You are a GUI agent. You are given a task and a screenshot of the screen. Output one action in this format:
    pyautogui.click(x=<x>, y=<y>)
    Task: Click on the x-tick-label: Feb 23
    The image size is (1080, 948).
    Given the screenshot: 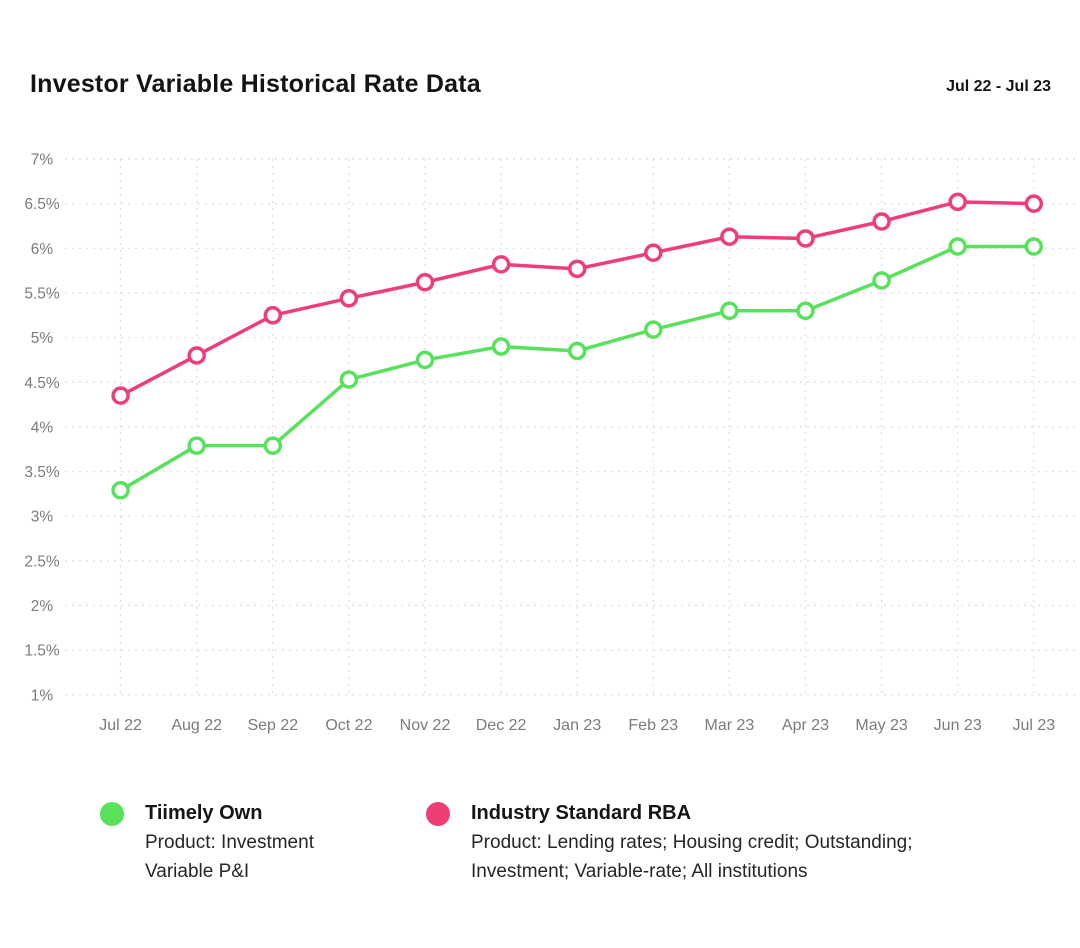 What is the action you would take?
    pyautogui.click(x=653, y=725)
    